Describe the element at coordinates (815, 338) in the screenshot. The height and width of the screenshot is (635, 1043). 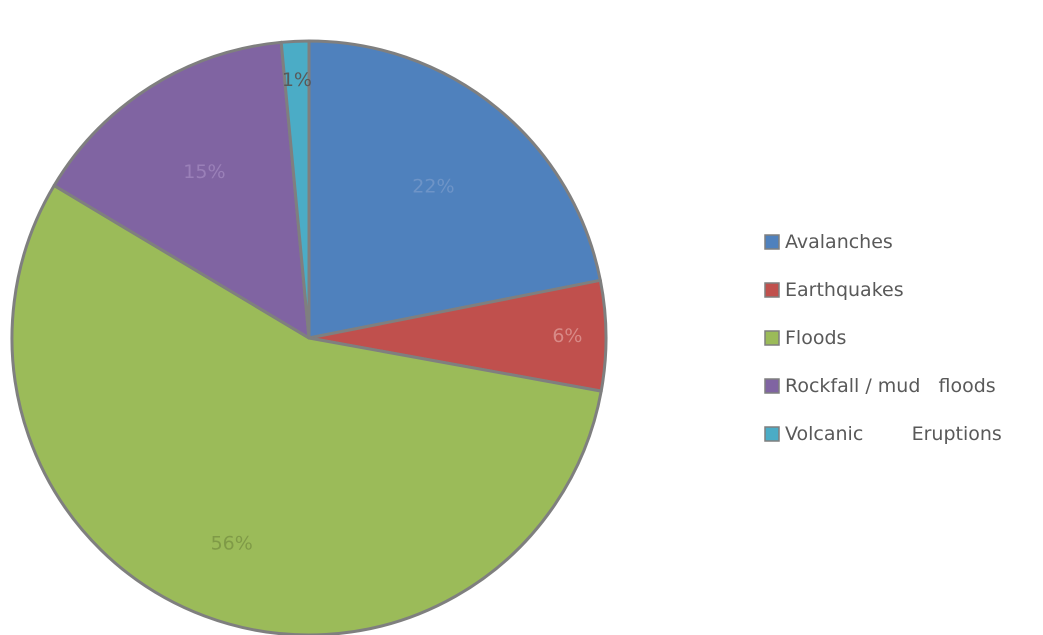
I see `legend-label: Floods` at that location.